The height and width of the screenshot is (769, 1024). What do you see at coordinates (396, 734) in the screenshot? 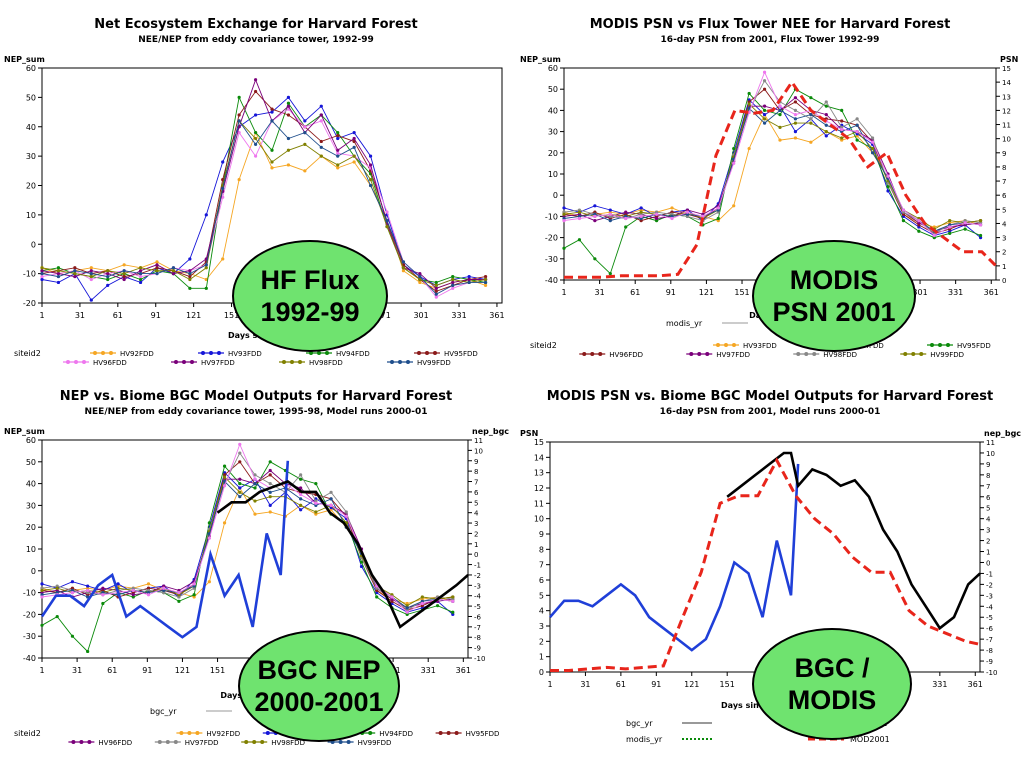
I see `legend-label: HV94FDD` at bounding box center [396, 734].